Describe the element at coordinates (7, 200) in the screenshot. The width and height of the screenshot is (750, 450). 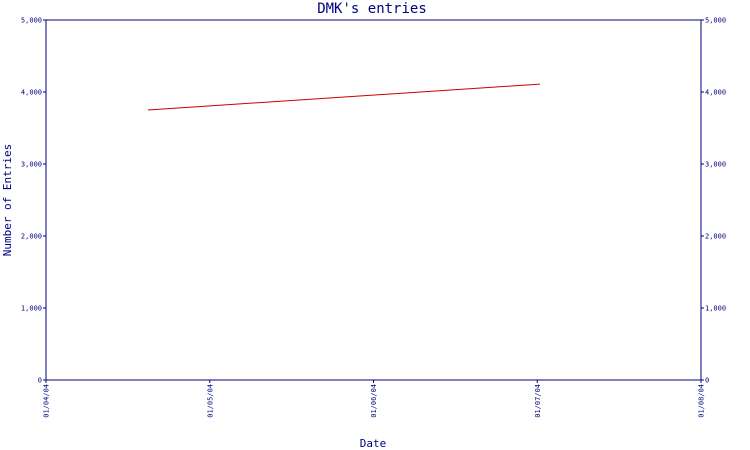
I see `y-axis-label: Number of Entries` at that location.